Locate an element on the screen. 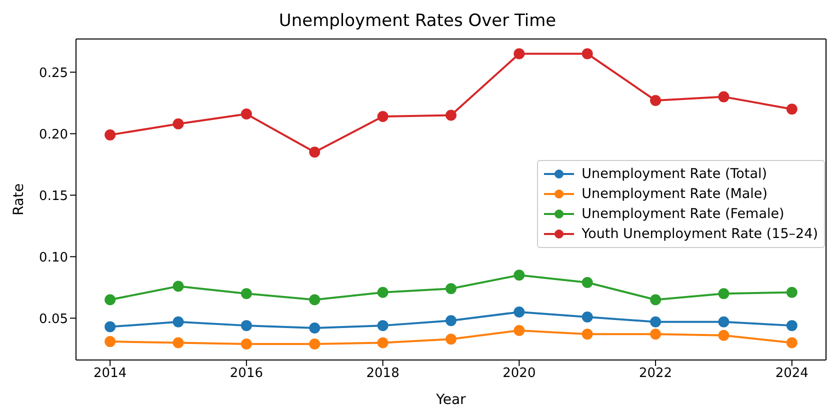  y-axis-title: Rate is located at coordinates (18, 199).